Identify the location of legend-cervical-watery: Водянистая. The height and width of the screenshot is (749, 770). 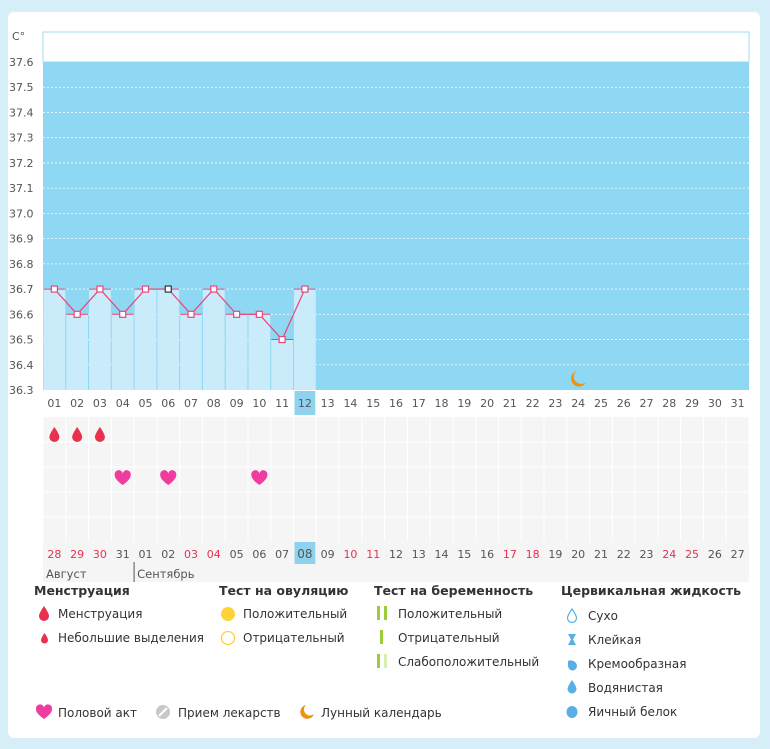
(625, 688).